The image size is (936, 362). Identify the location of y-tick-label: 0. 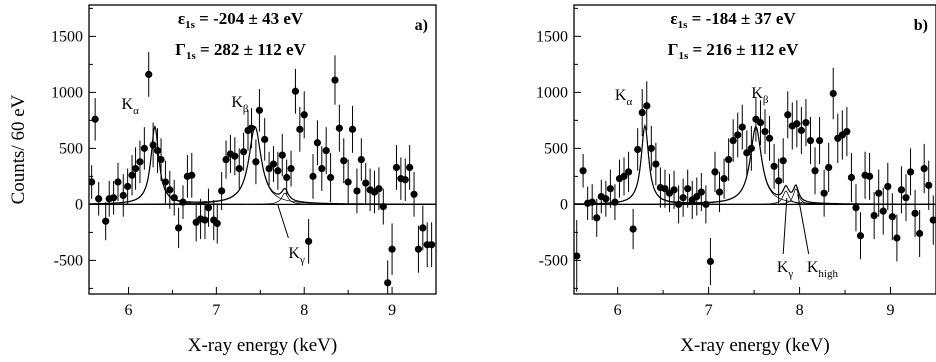
(79, 204).